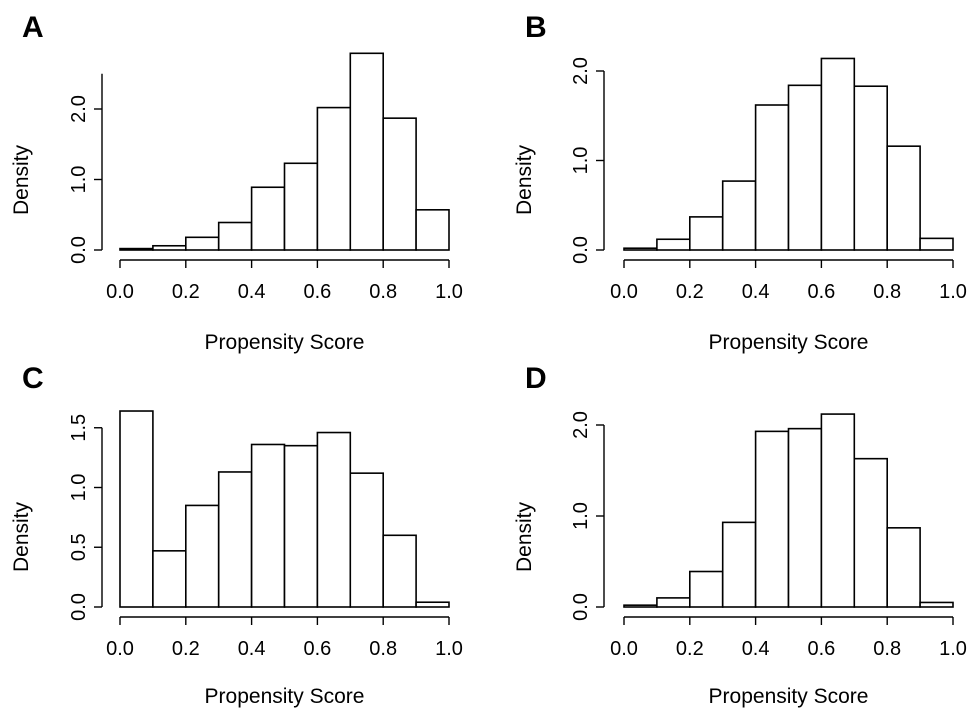  Describe the element at coordinates (79, 428) in the screenshot. I see `y-tick-label: 1.5` at that location.